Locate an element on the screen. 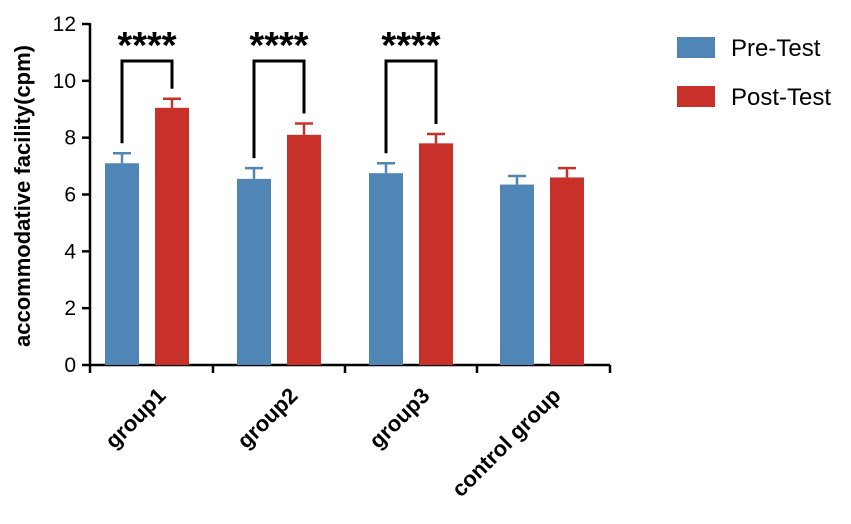  y-axis-label-group: accommodative facility(cpm) is located at coordinates (22, 196).